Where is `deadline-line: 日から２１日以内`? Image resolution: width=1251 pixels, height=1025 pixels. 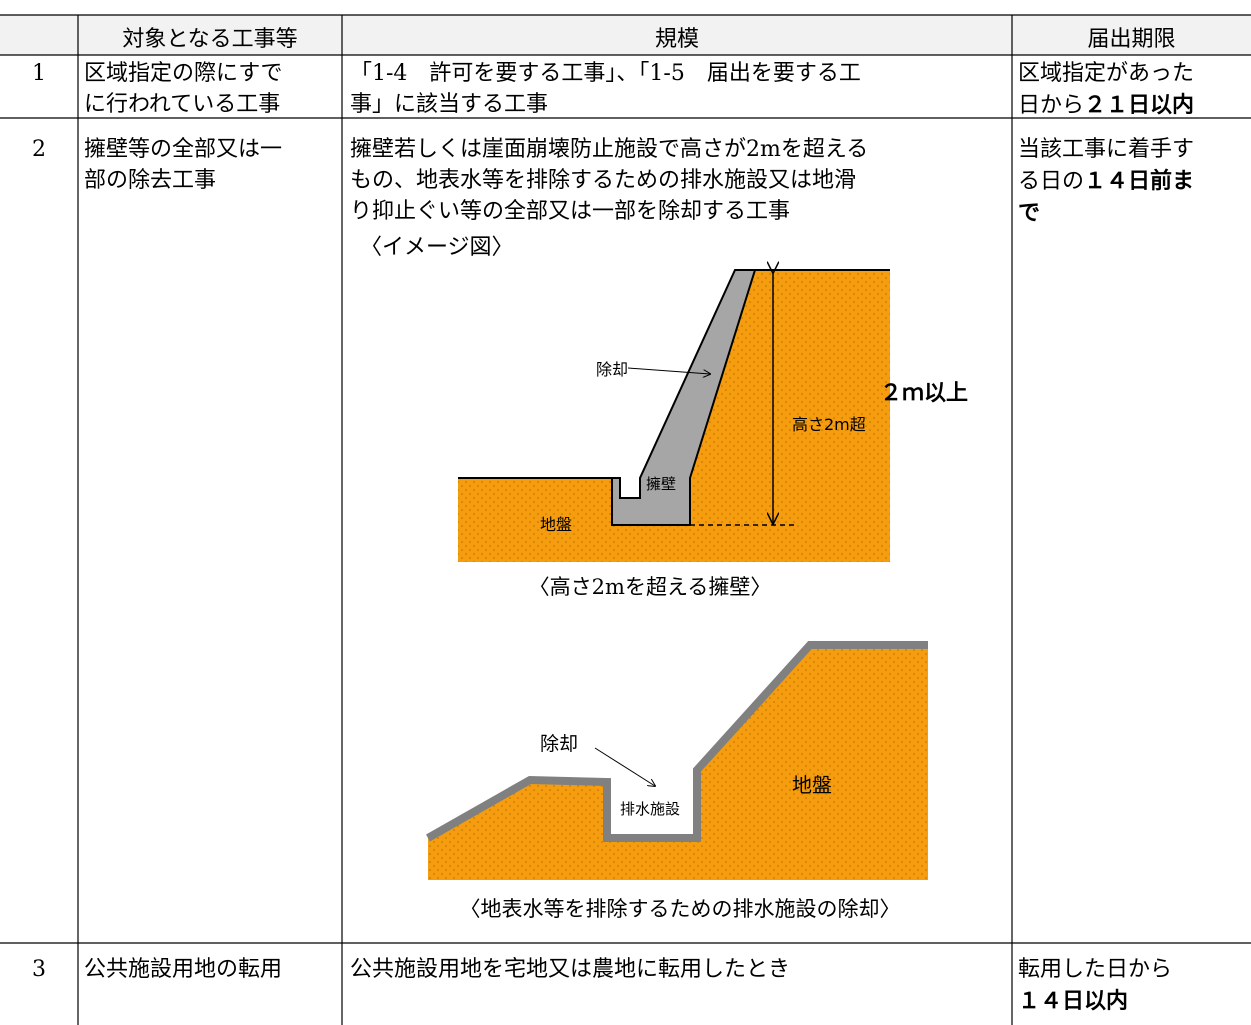 deadline-line: 日から２１日以内 is located at coordinates (1106, 105).